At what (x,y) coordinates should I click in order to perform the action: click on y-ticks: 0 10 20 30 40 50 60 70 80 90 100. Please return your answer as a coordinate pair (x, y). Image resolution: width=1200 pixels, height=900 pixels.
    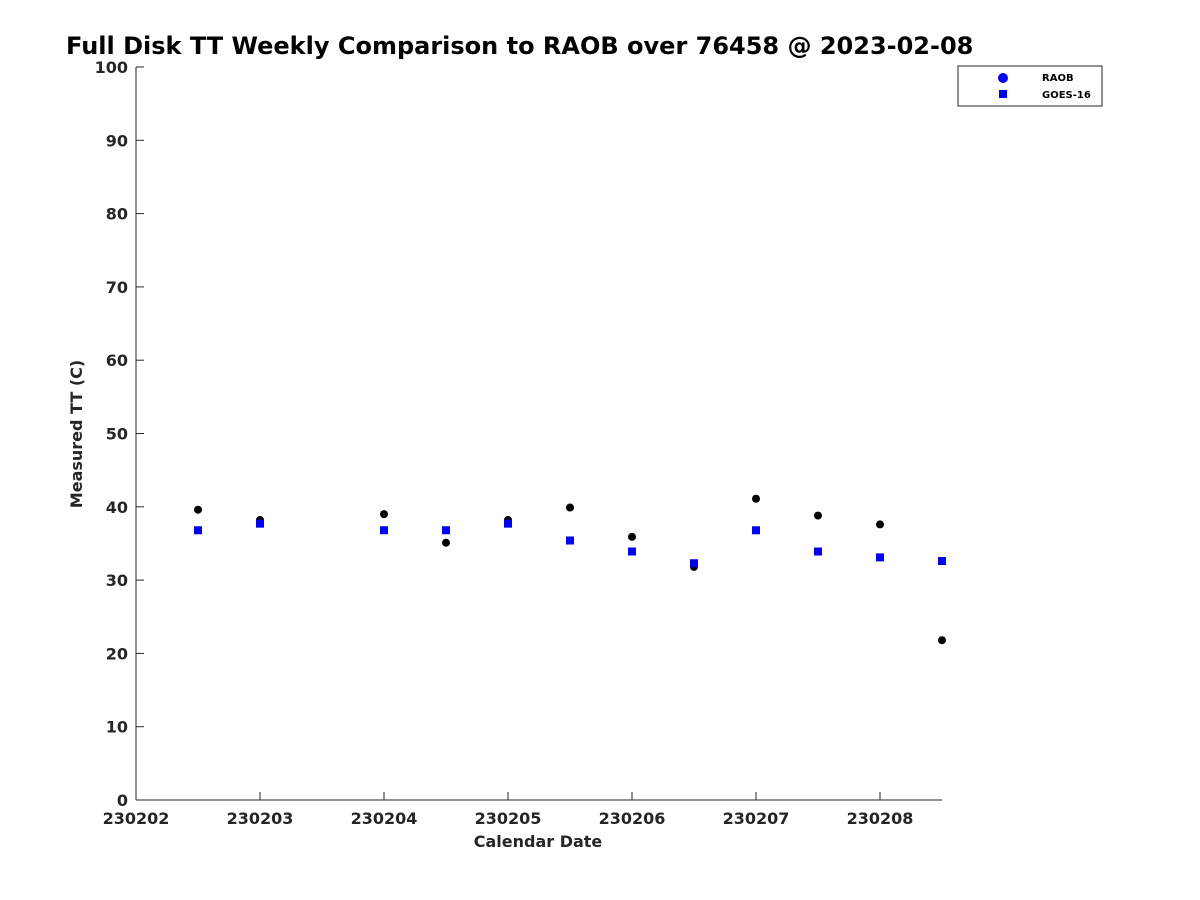
    Looking at the image, I should click on (119, 434).